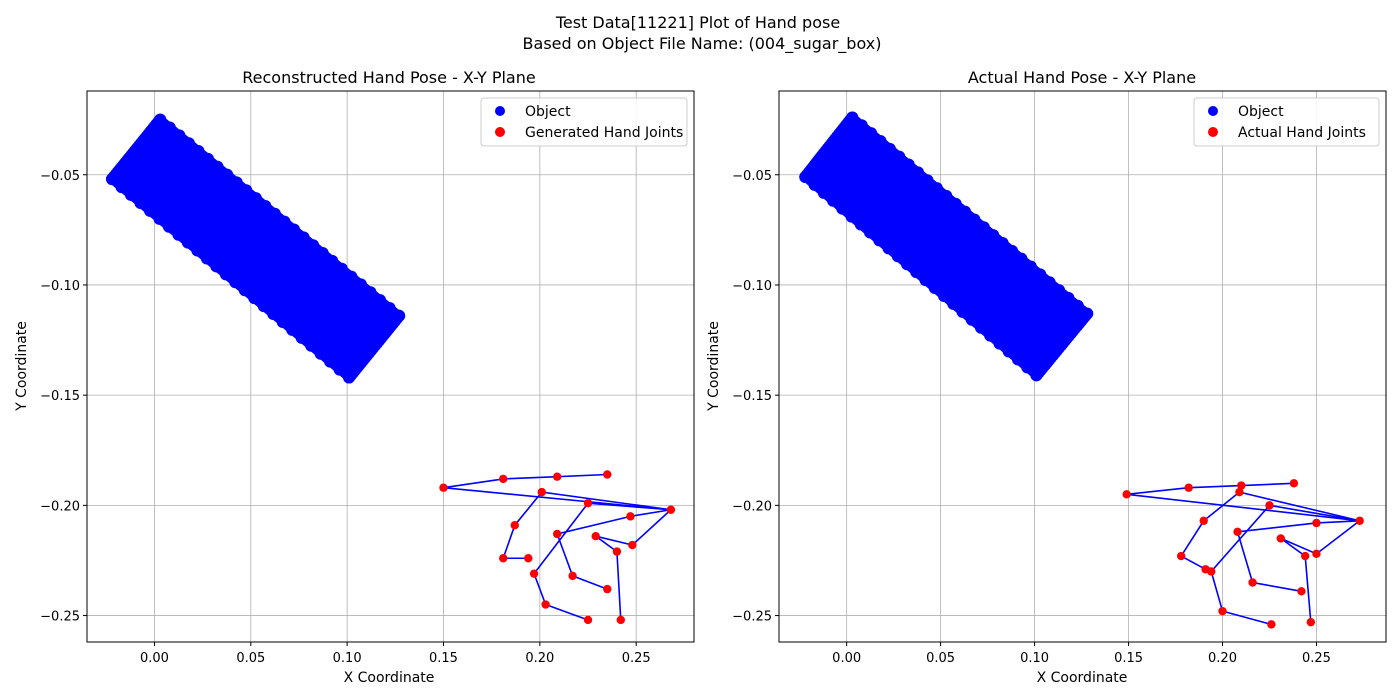 The width and height of the screenshot is (1400, 700). I want to click on left-legend-object-marker, so click(500, 111).